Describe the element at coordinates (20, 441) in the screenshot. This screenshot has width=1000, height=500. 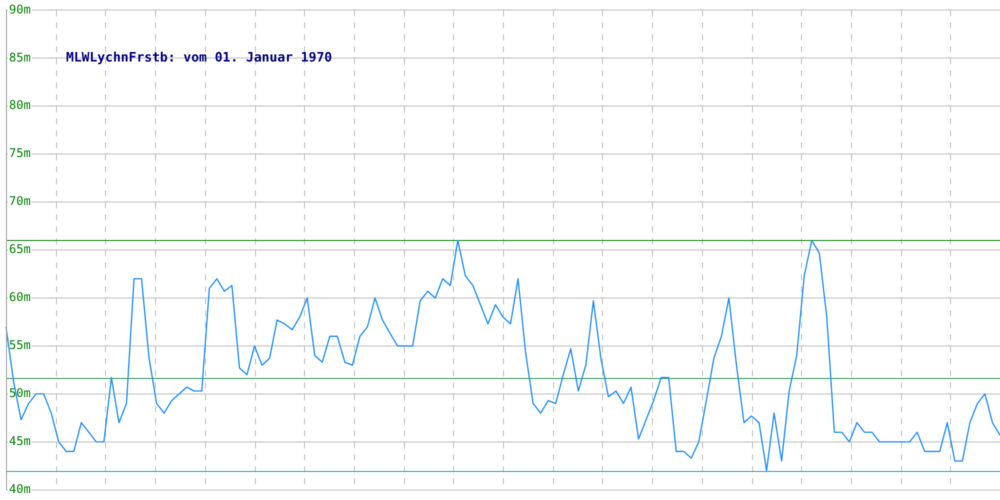
I see `y-tick-label: 45m` at that location.